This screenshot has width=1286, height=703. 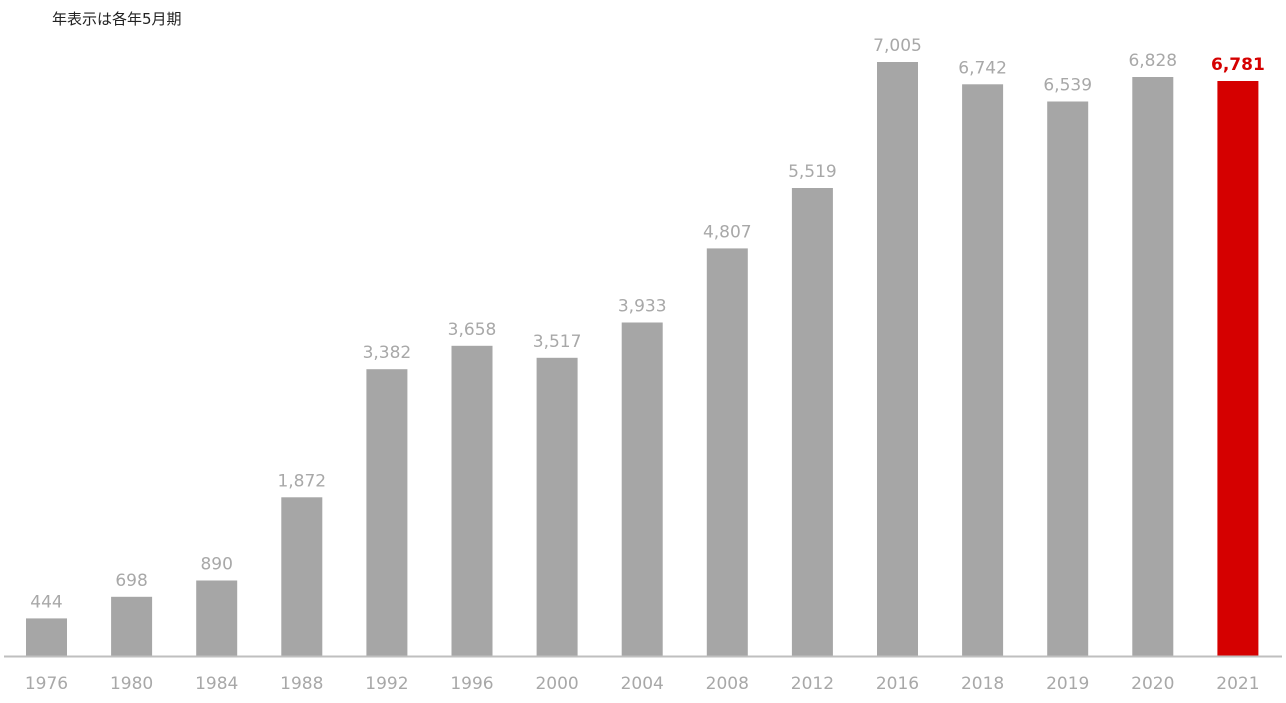 I want to click on value-label-1992: 3,382, so click(x=387, y=353).